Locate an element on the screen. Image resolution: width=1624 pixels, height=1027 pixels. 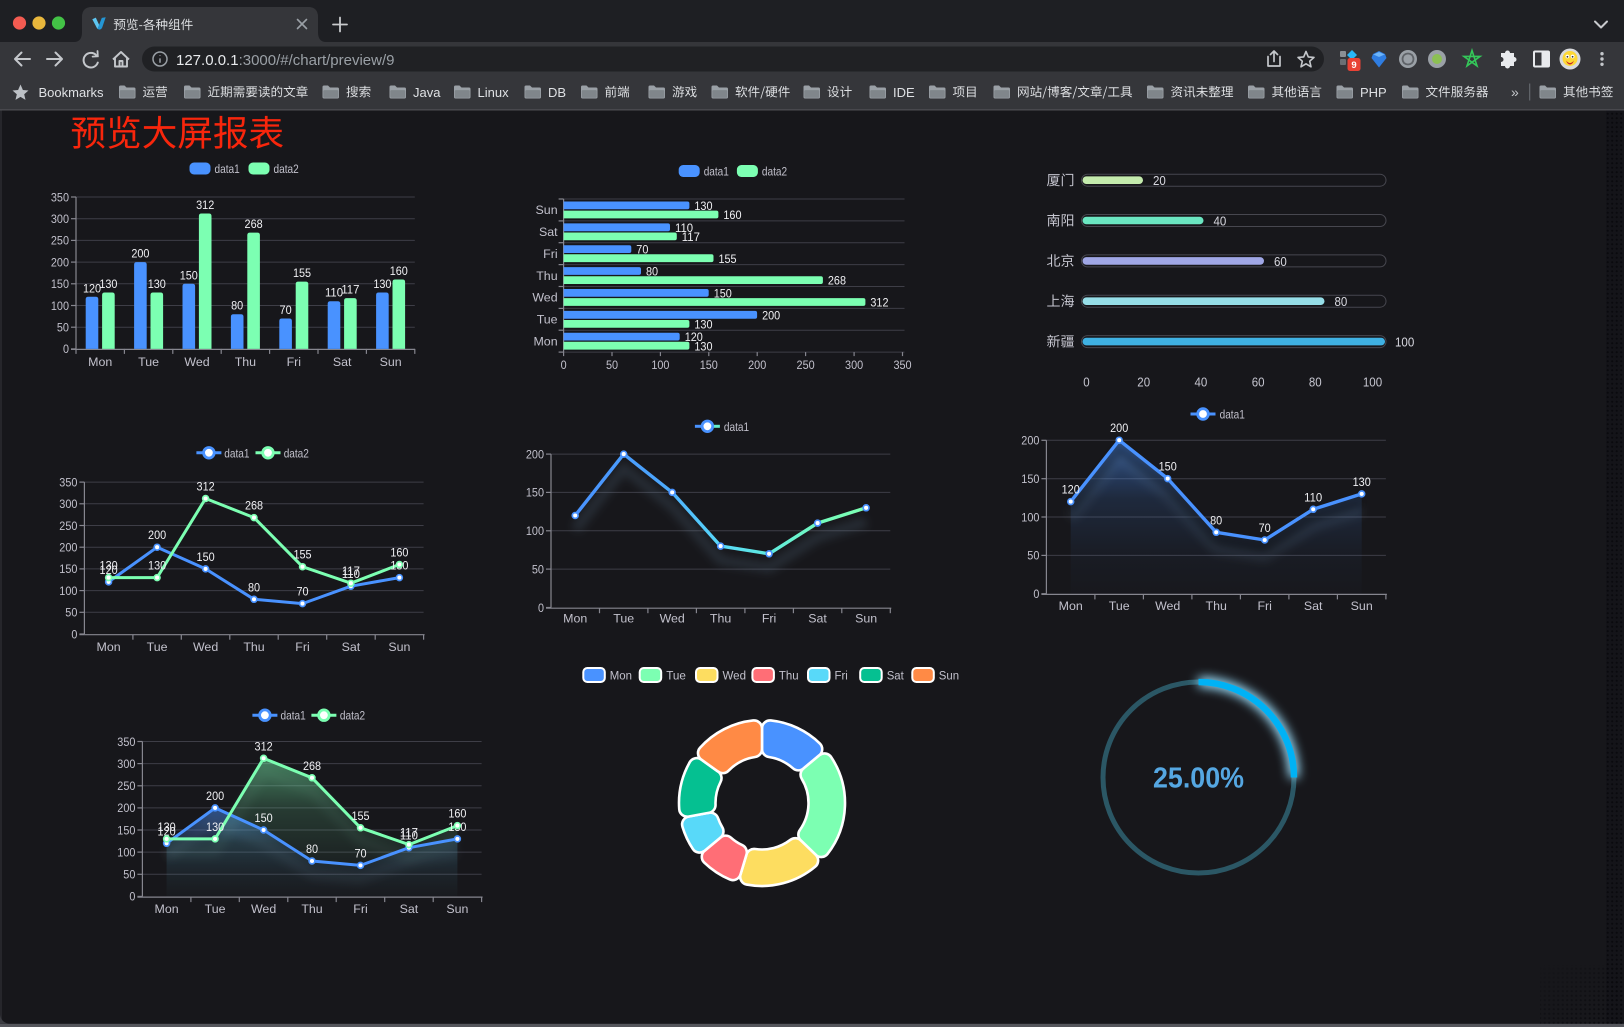
svg-text: 350 is located at coordinates (902, 365).